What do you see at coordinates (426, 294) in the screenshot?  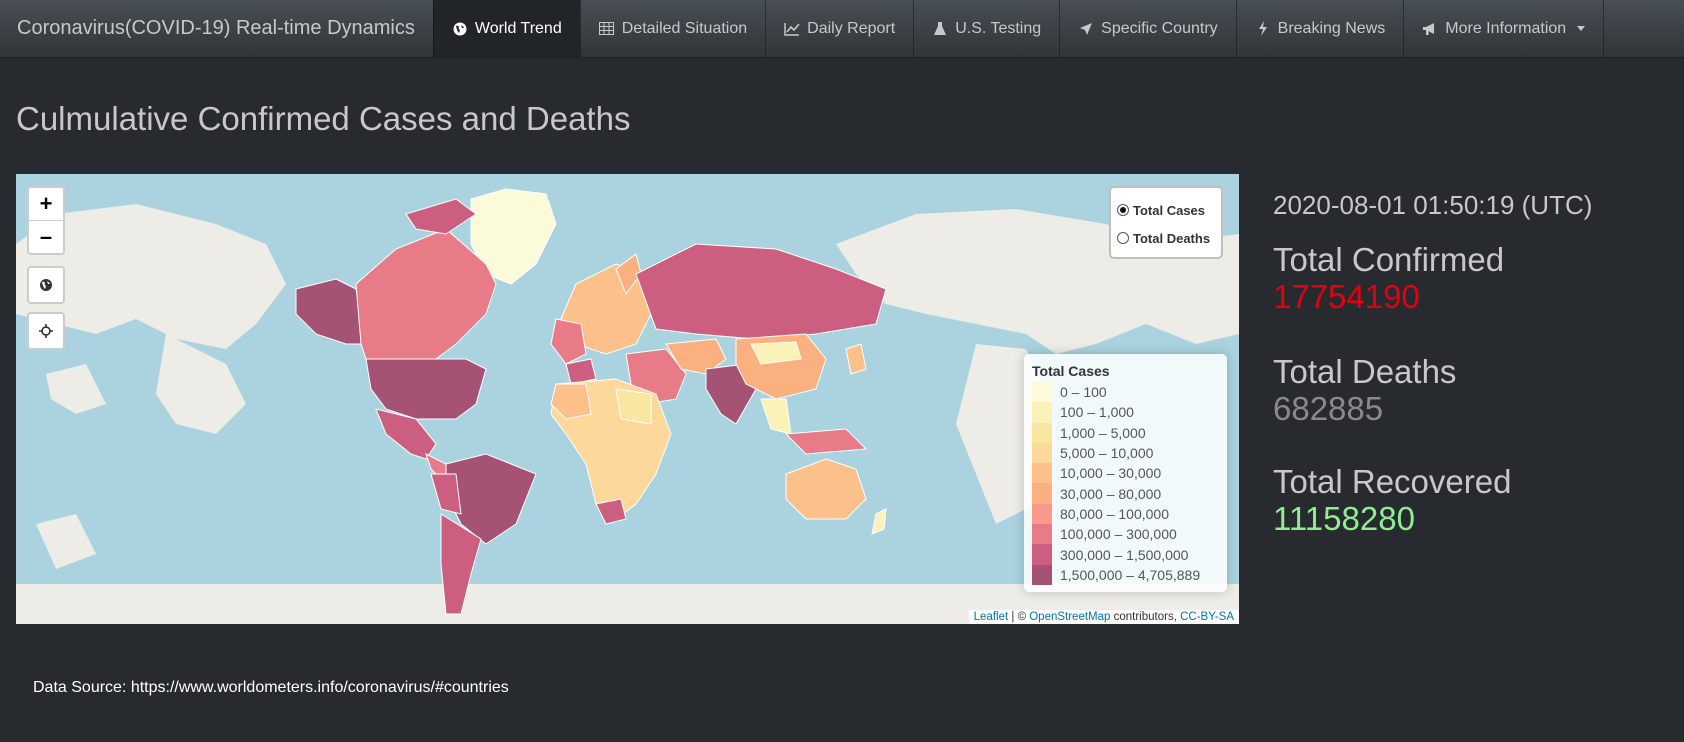 I see `canada` at bounding box center [426, 294].